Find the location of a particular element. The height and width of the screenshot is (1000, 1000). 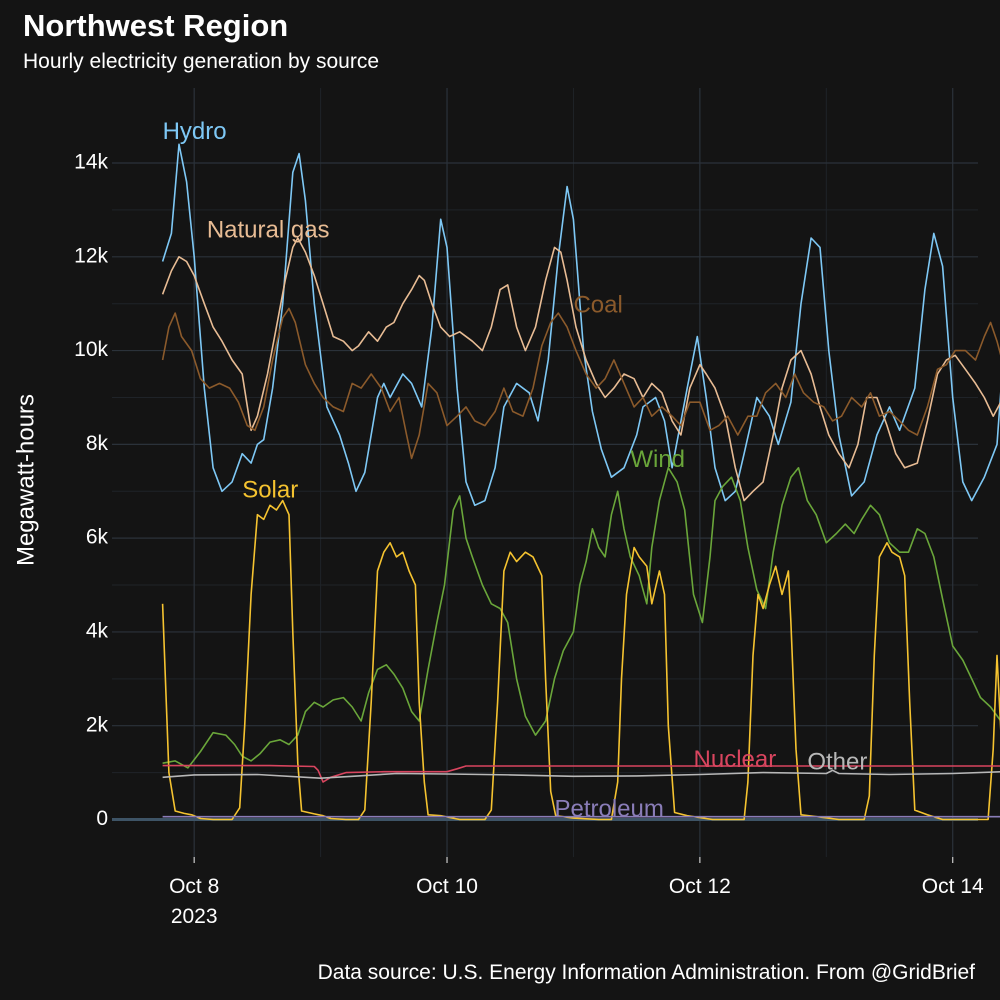

y-axis-label: Megawatt-hours is located at coordinates (25, 480).